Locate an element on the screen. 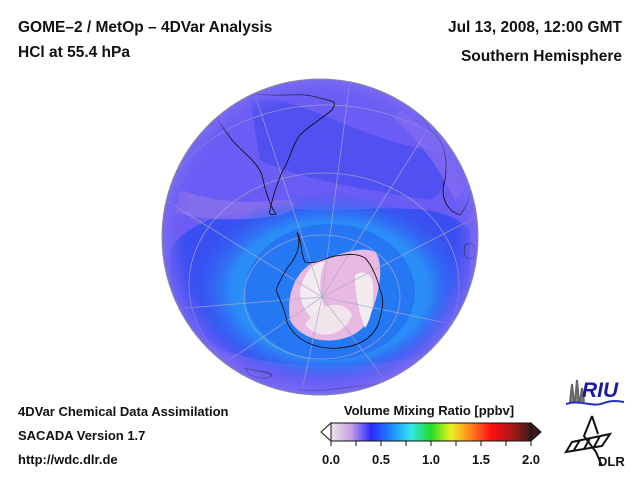  footer-line-2: SACADA Version 1.7 is located at coordinates (82, 435).